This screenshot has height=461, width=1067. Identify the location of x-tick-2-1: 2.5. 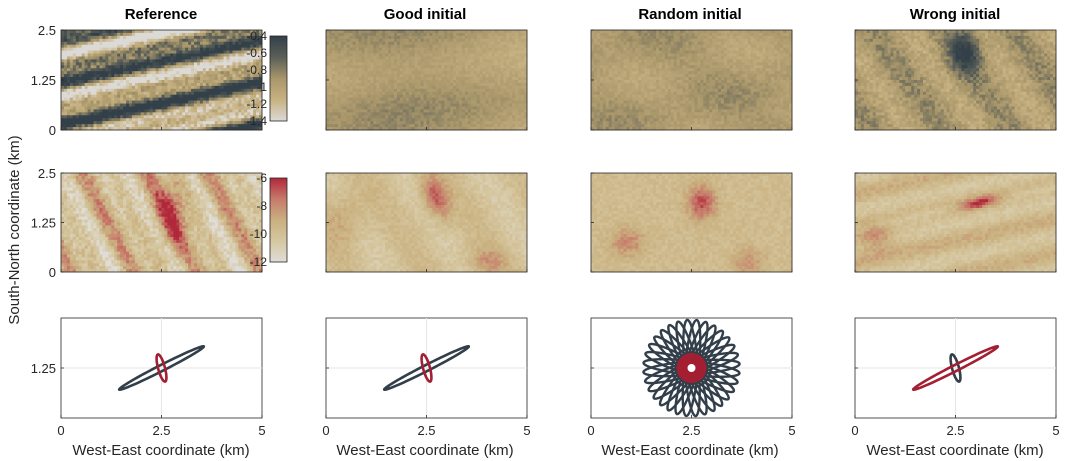
(426, 430).